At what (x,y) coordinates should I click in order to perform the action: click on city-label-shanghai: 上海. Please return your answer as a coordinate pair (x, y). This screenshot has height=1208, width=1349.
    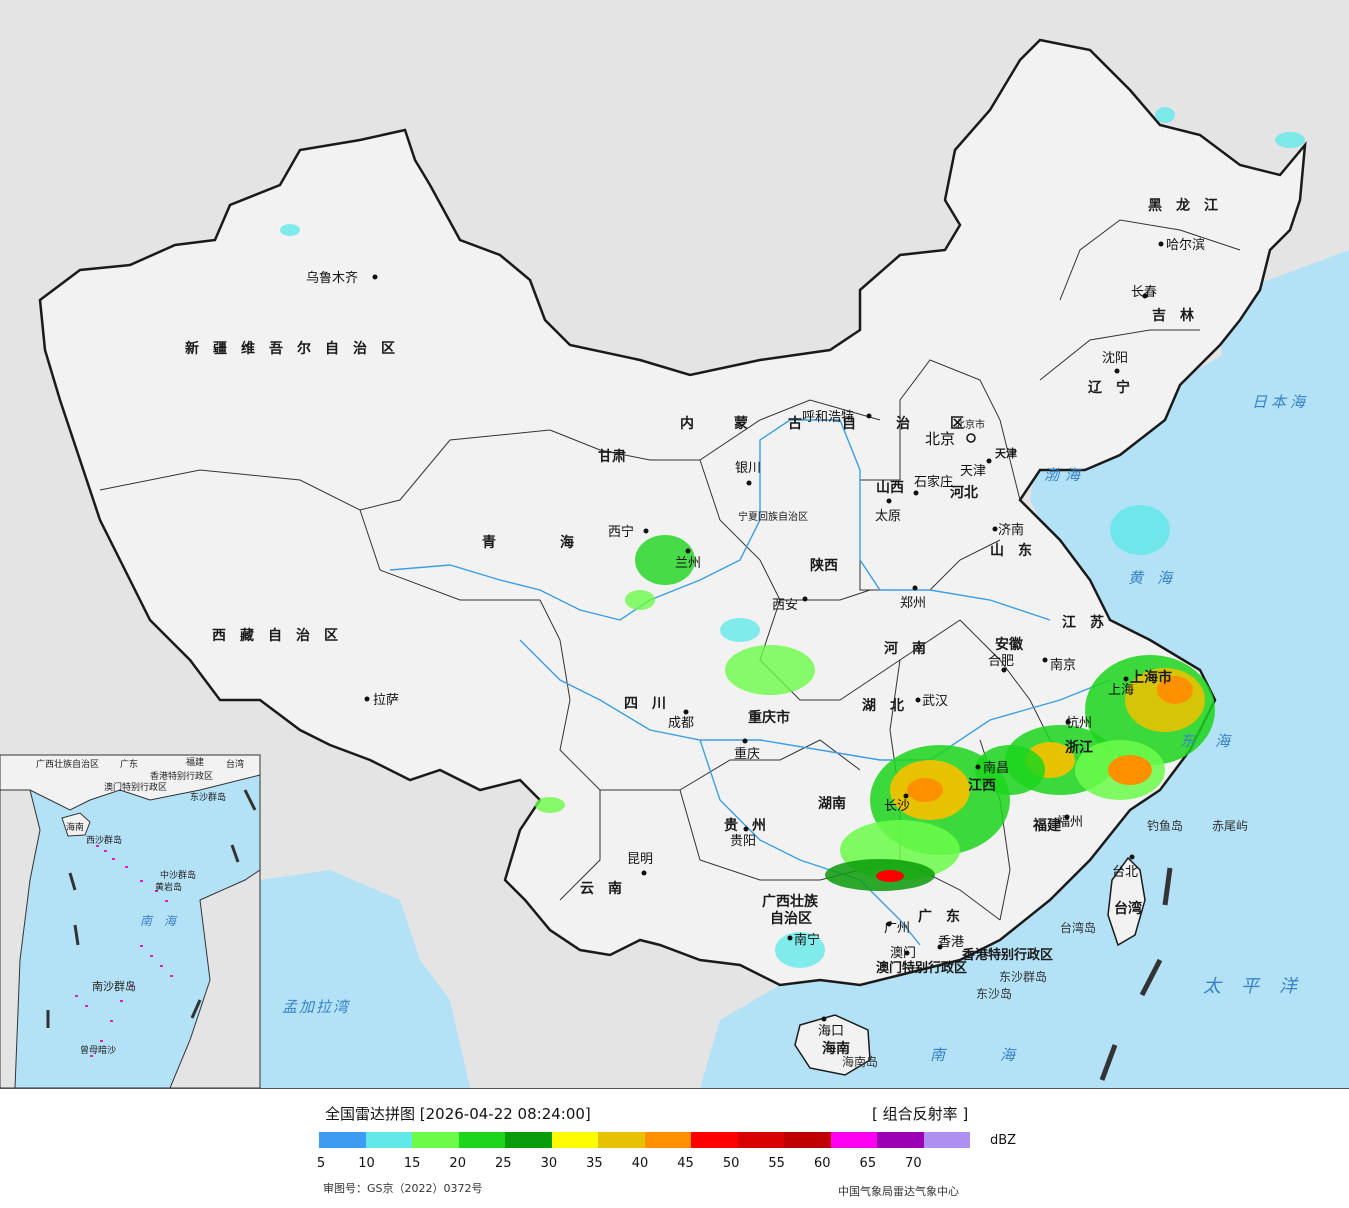
    Looking at the image, I should click on (1121, 690).